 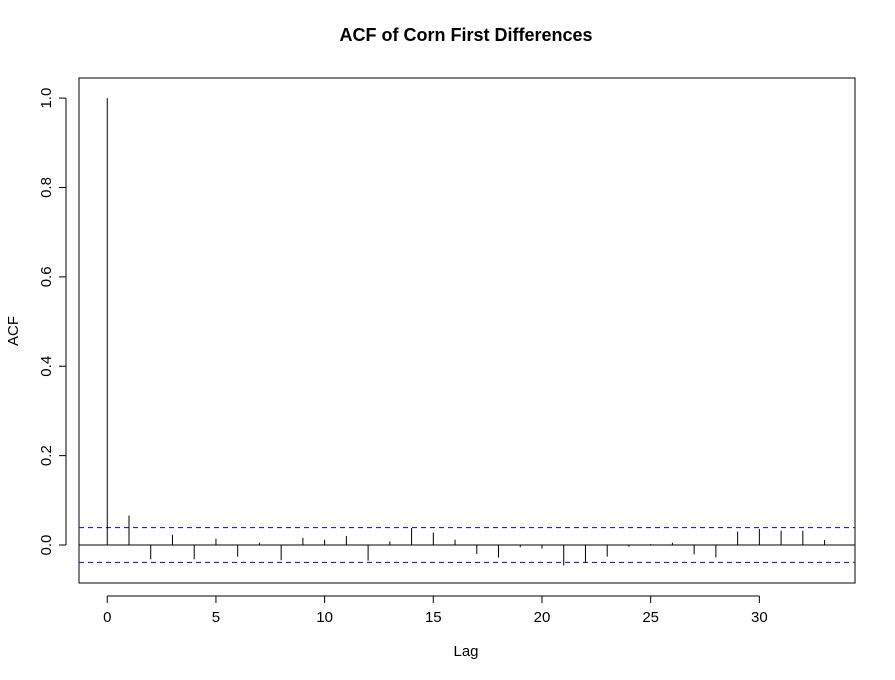 What do you see at coordinates (46, 366) in the screenshot?
I see `y-tick-label-2: 0.4` at bounding box center [46, 366].